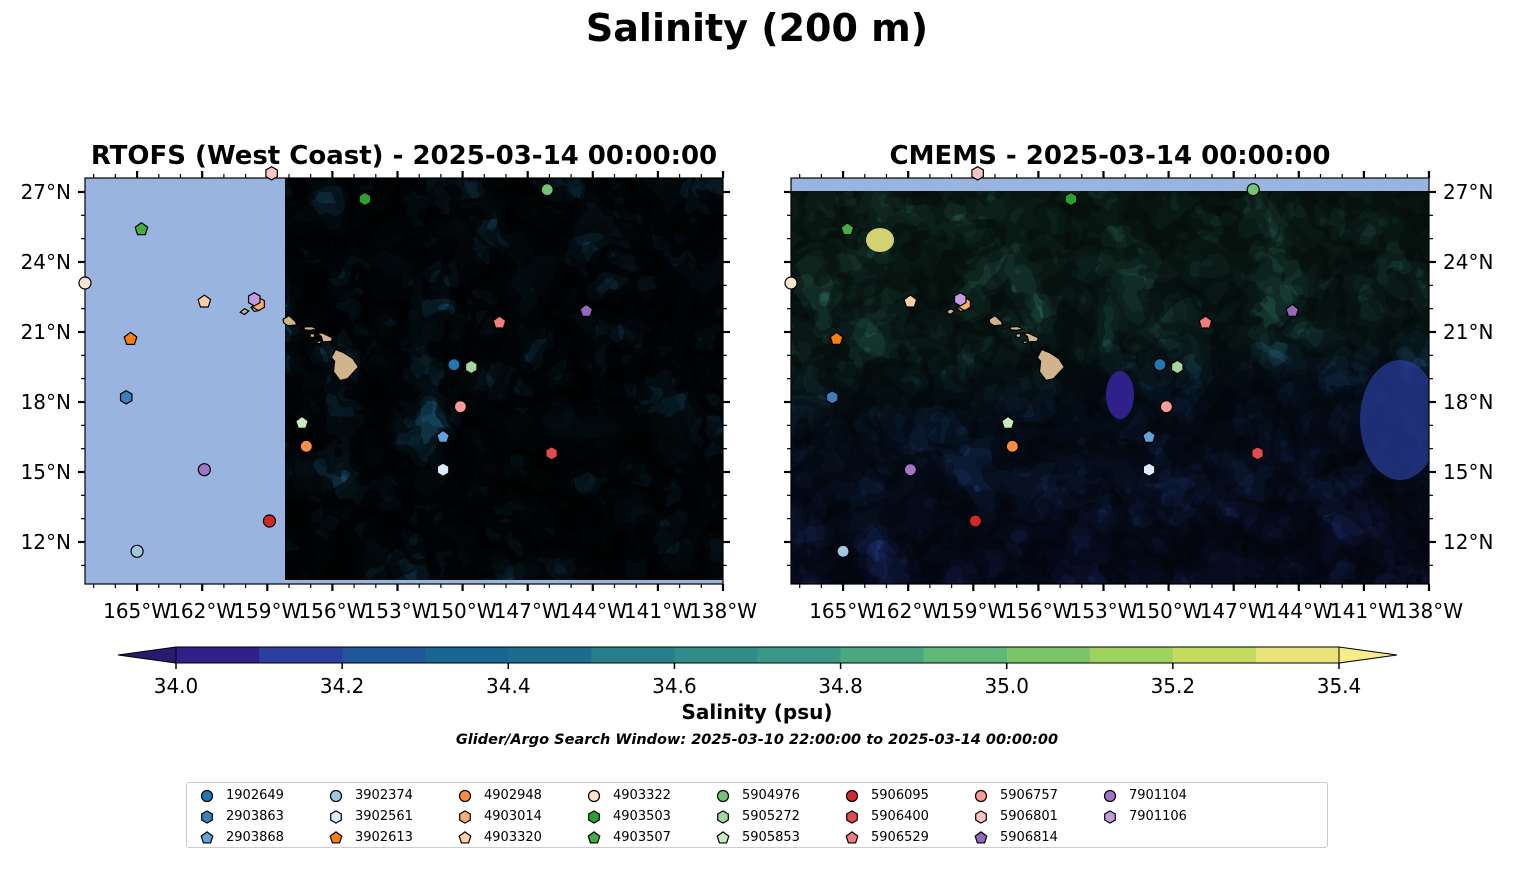  I want to click on legend-label: 4903503, so click(642, 816).